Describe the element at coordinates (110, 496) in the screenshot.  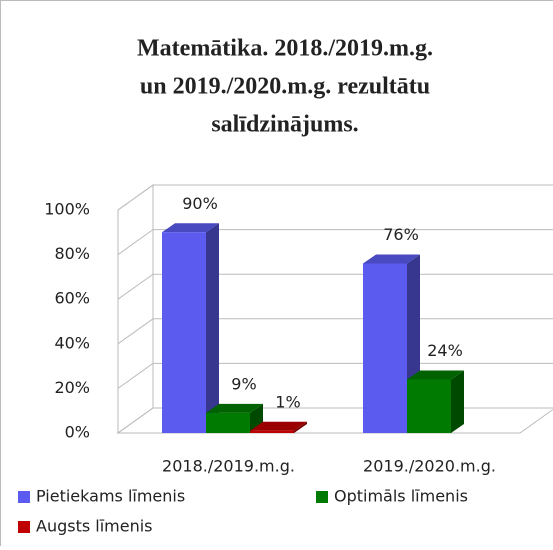
I see `legend-label: Pietiekams līmenis` at that location.